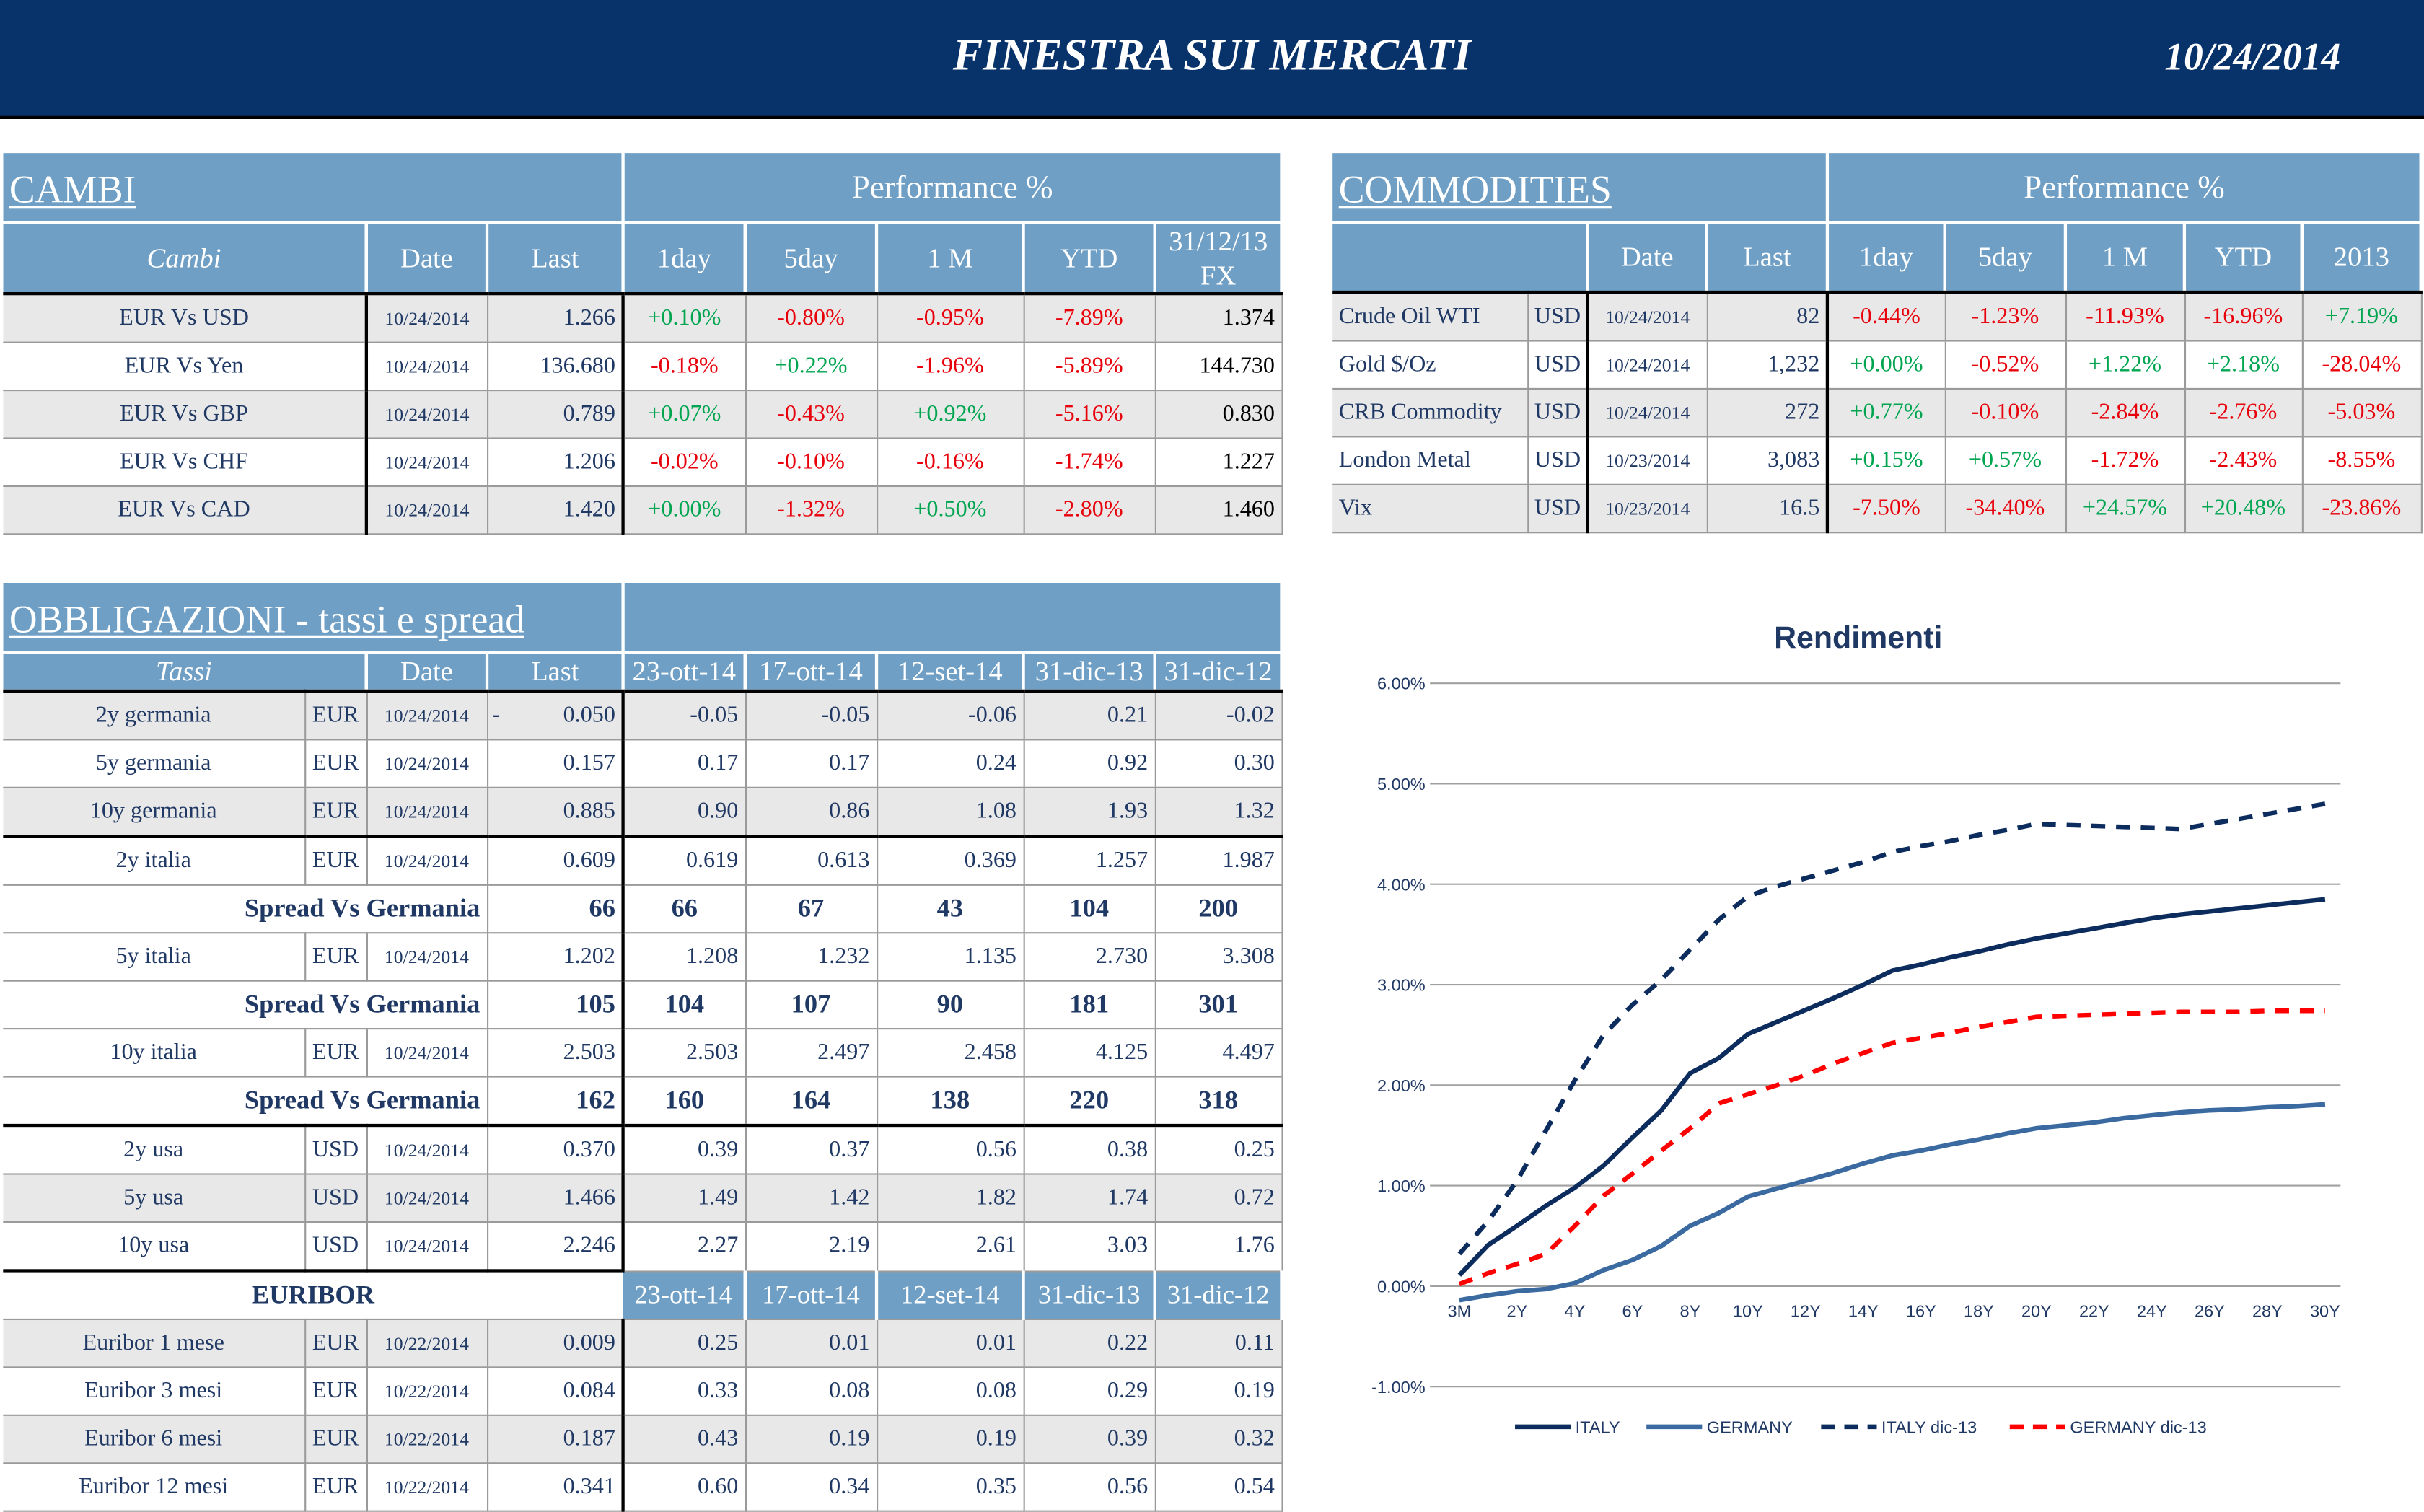 The height and width of the screenshot is (1512, 2424). What do you see at coordinates (1574, 1311) in the screenshot?
I see `x-tick-label: 4Y` at bounding box center [1574, 1311].